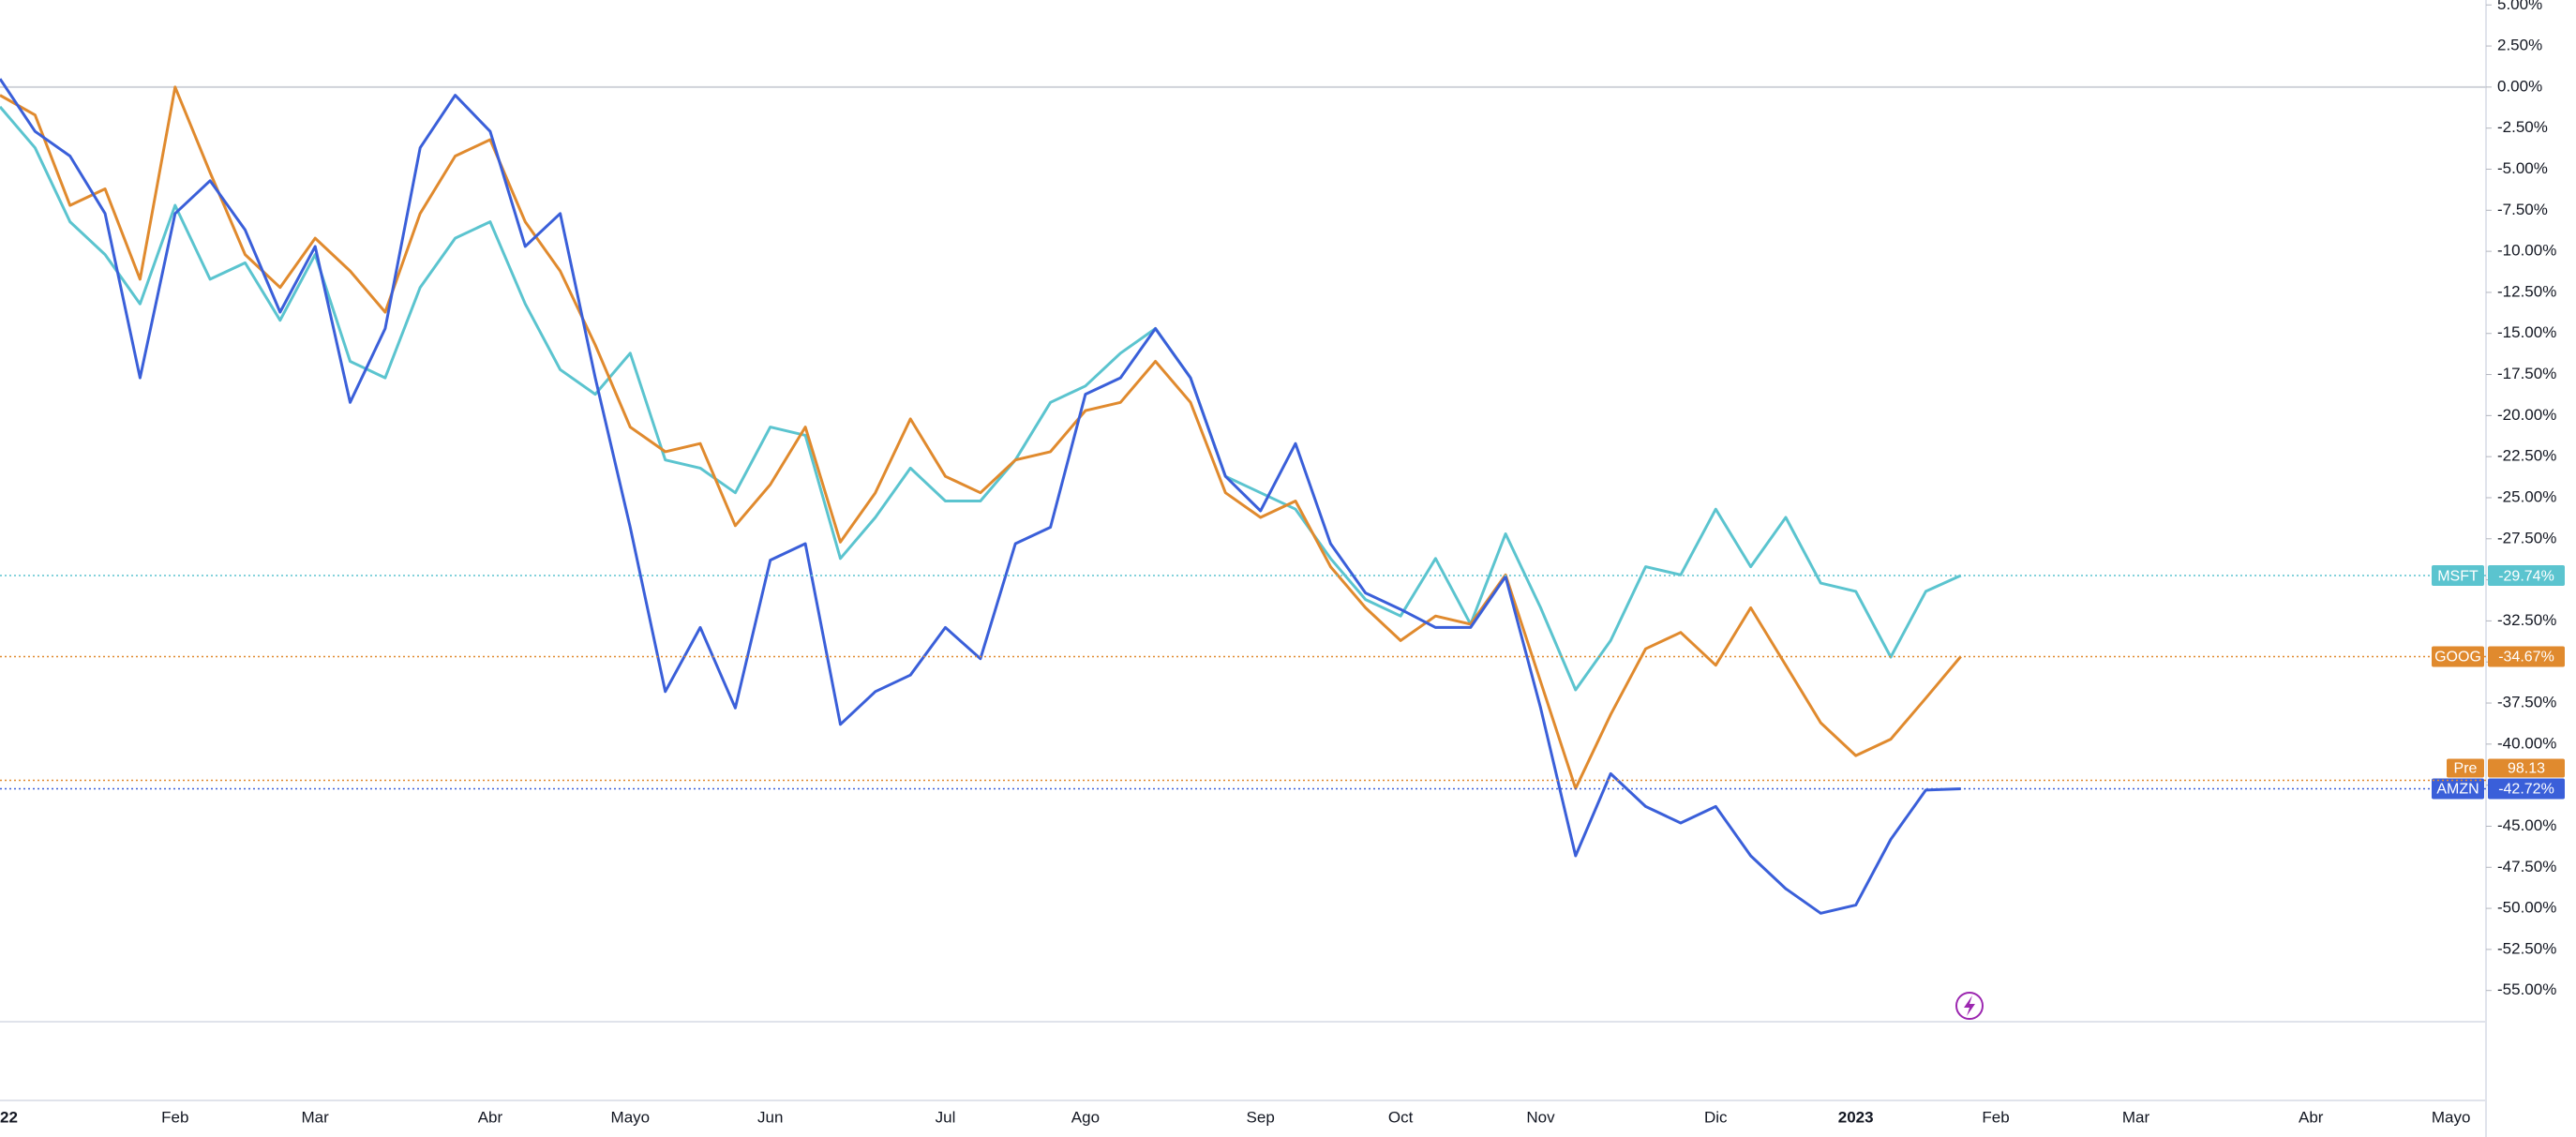  What do you see at coordinates (1540, 1117) in the screenshot?
I see `x-tick-label: Nov` at bounding box center [1540, 1117].